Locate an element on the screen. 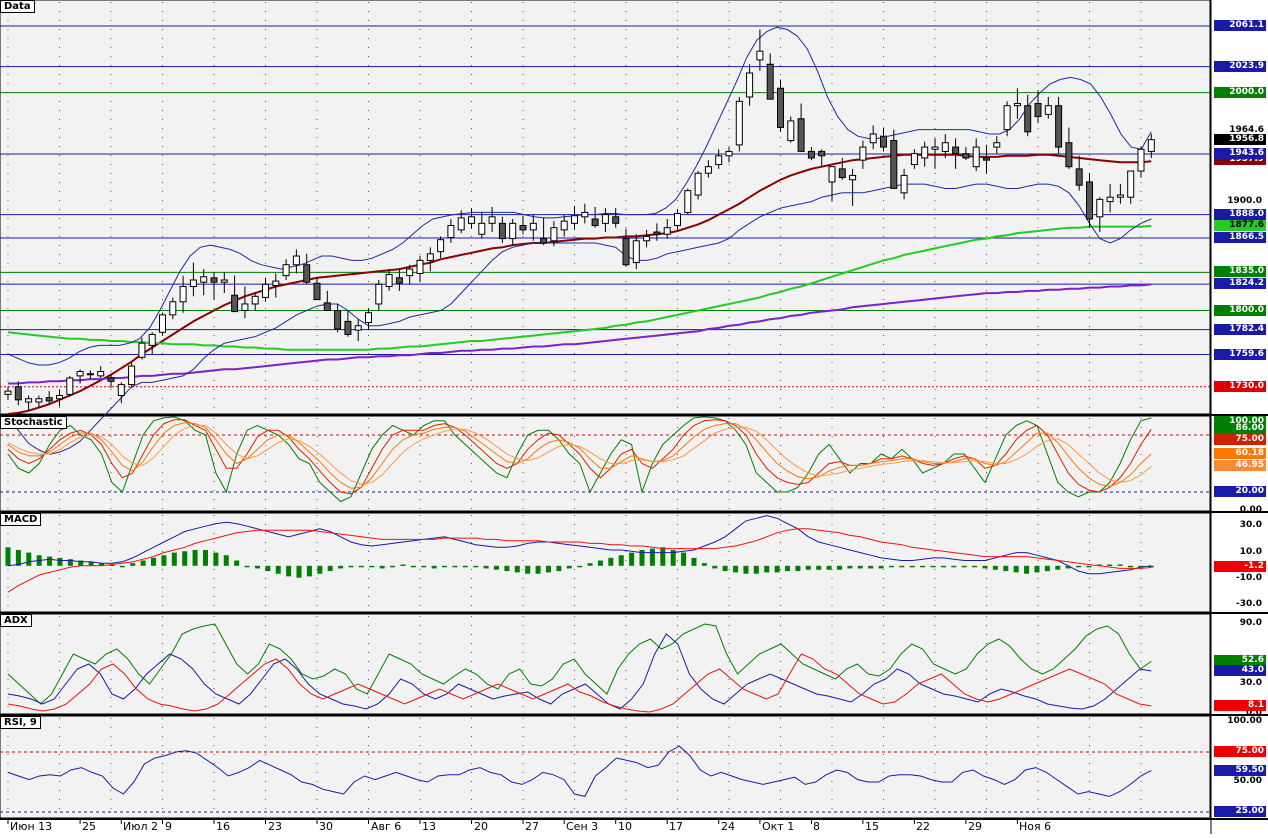 Image resolution: width=1268 pixels, height=839 pixels. date-axis-label: Сен 3 is located at coordinates (582, 826).